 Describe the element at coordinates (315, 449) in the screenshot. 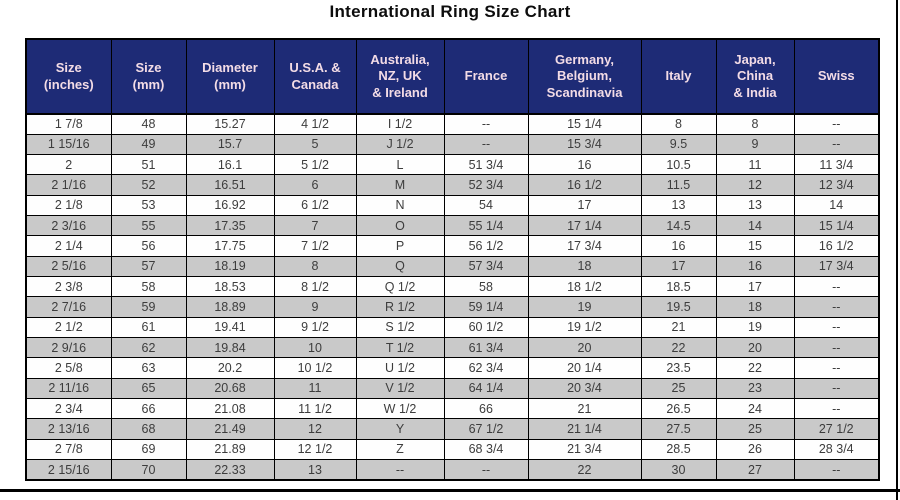

I see `table-cell: 12 1/2` at that location.